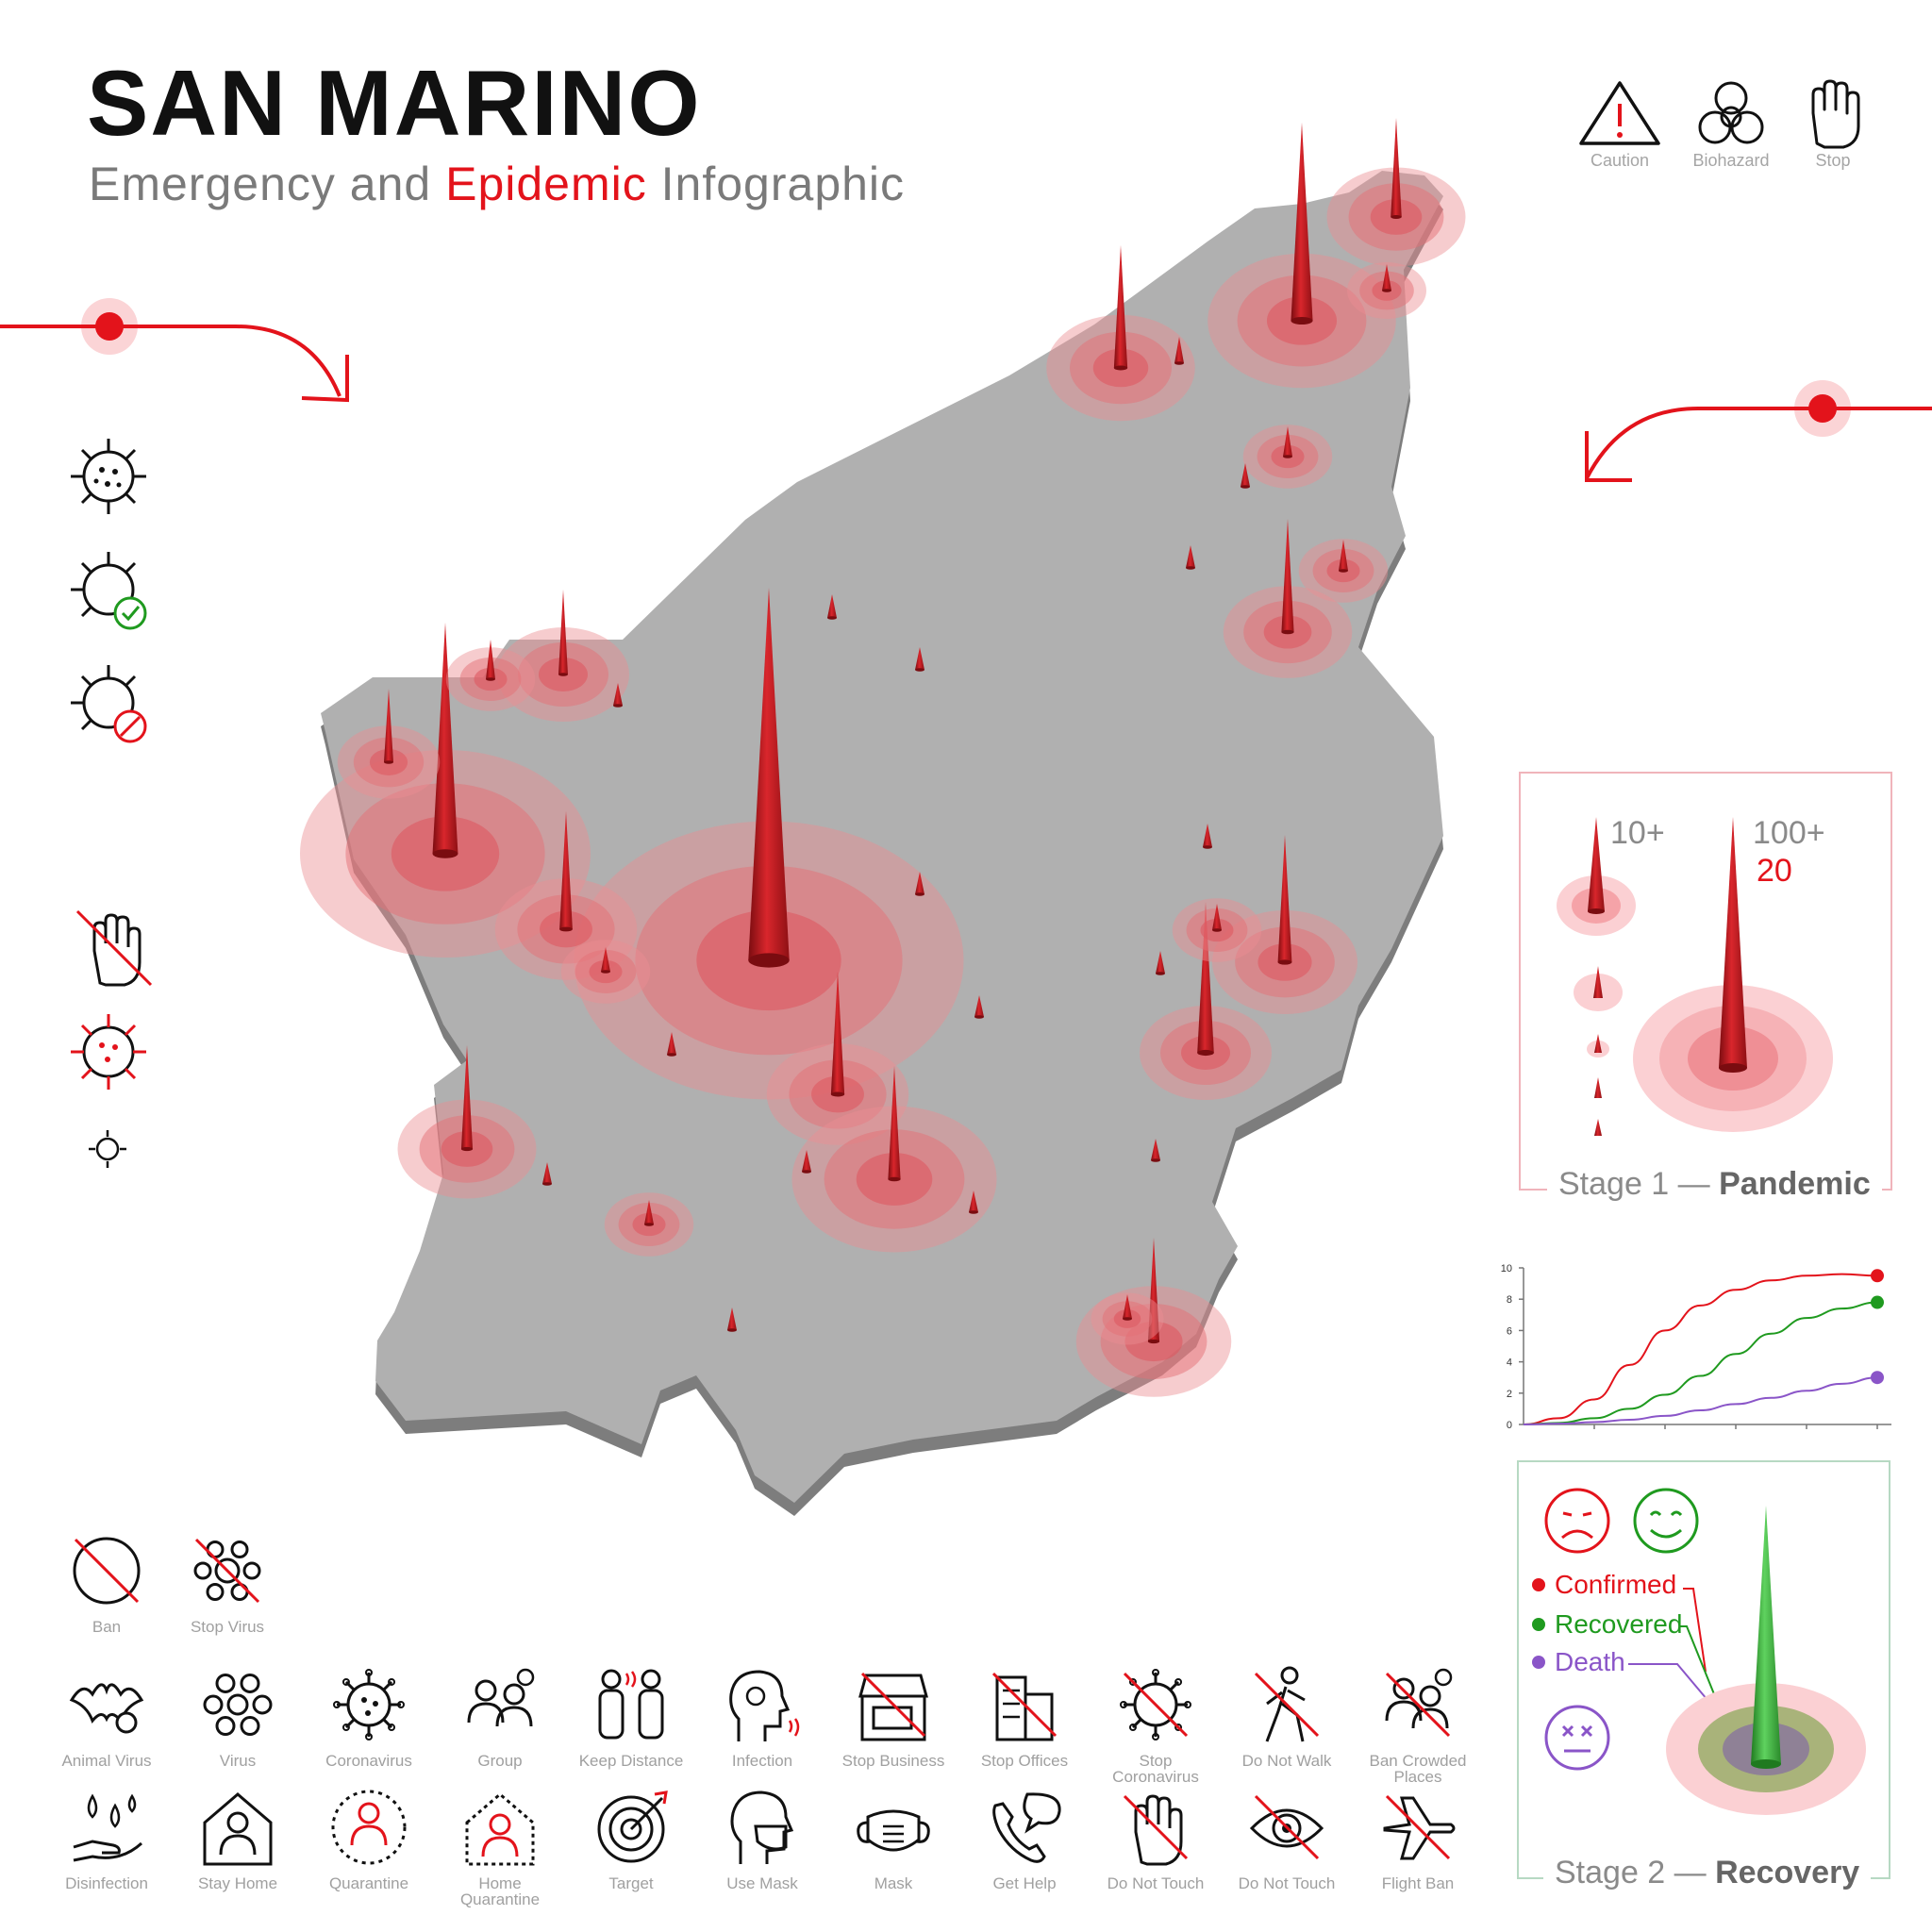  Describe the element at coordinates (1677, 1657) in the screenshot. I see `leader-lines` at that location.